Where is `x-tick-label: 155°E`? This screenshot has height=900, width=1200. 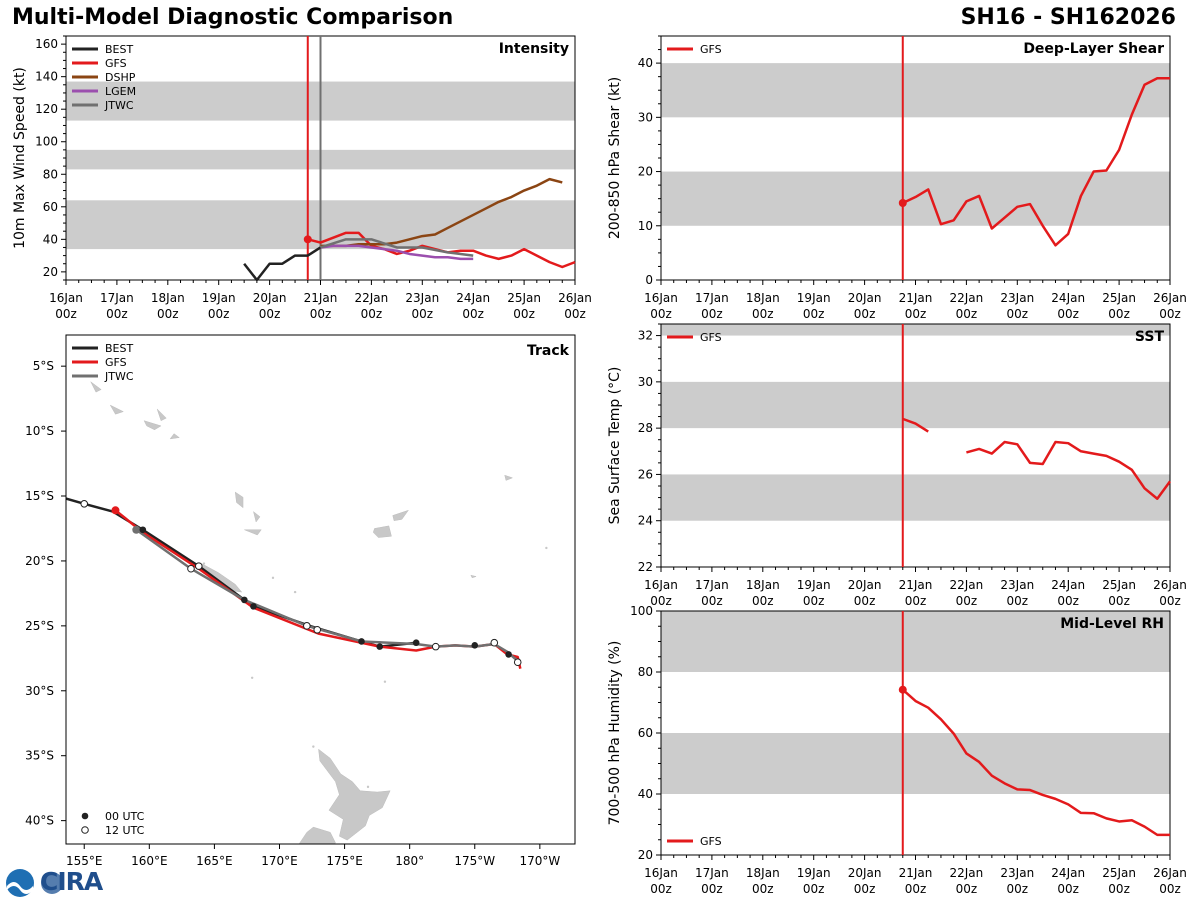 x-tick-label: 155°E is located at coordinates (84, 861).